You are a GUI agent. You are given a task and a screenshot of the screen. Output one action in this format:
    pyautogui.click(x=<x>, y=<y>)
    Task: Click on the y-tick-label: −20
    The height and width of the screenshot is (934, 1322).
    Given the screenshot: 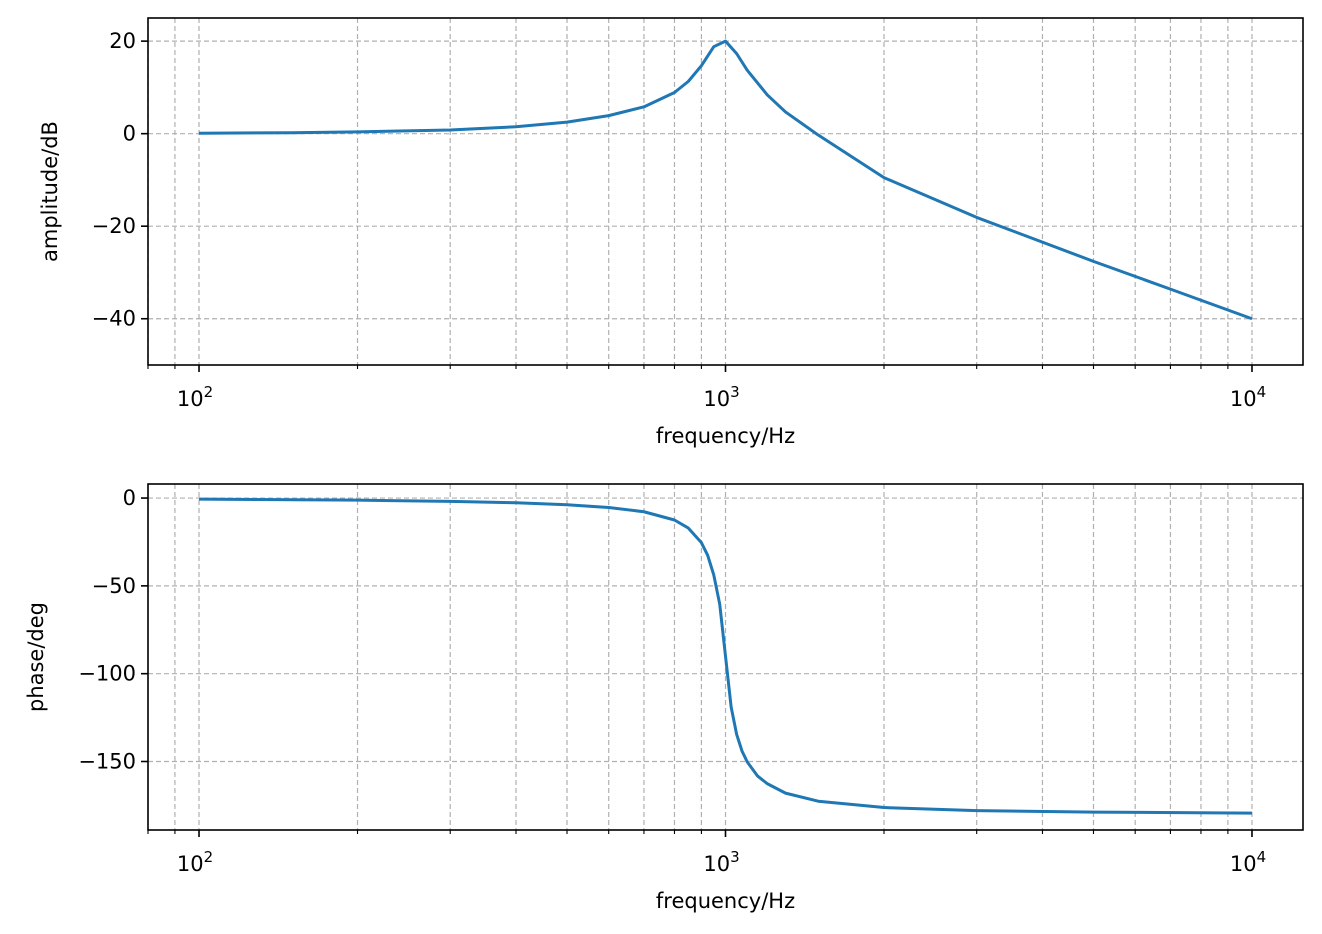 What is the action you would take?
    pyautogui.click(x=114, y=226)
    